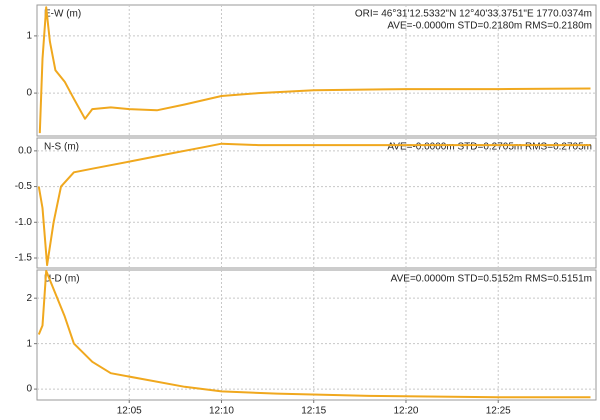 The image size is (600, 420). I want to click on panel-label: E-W (m), so click(62, 14).